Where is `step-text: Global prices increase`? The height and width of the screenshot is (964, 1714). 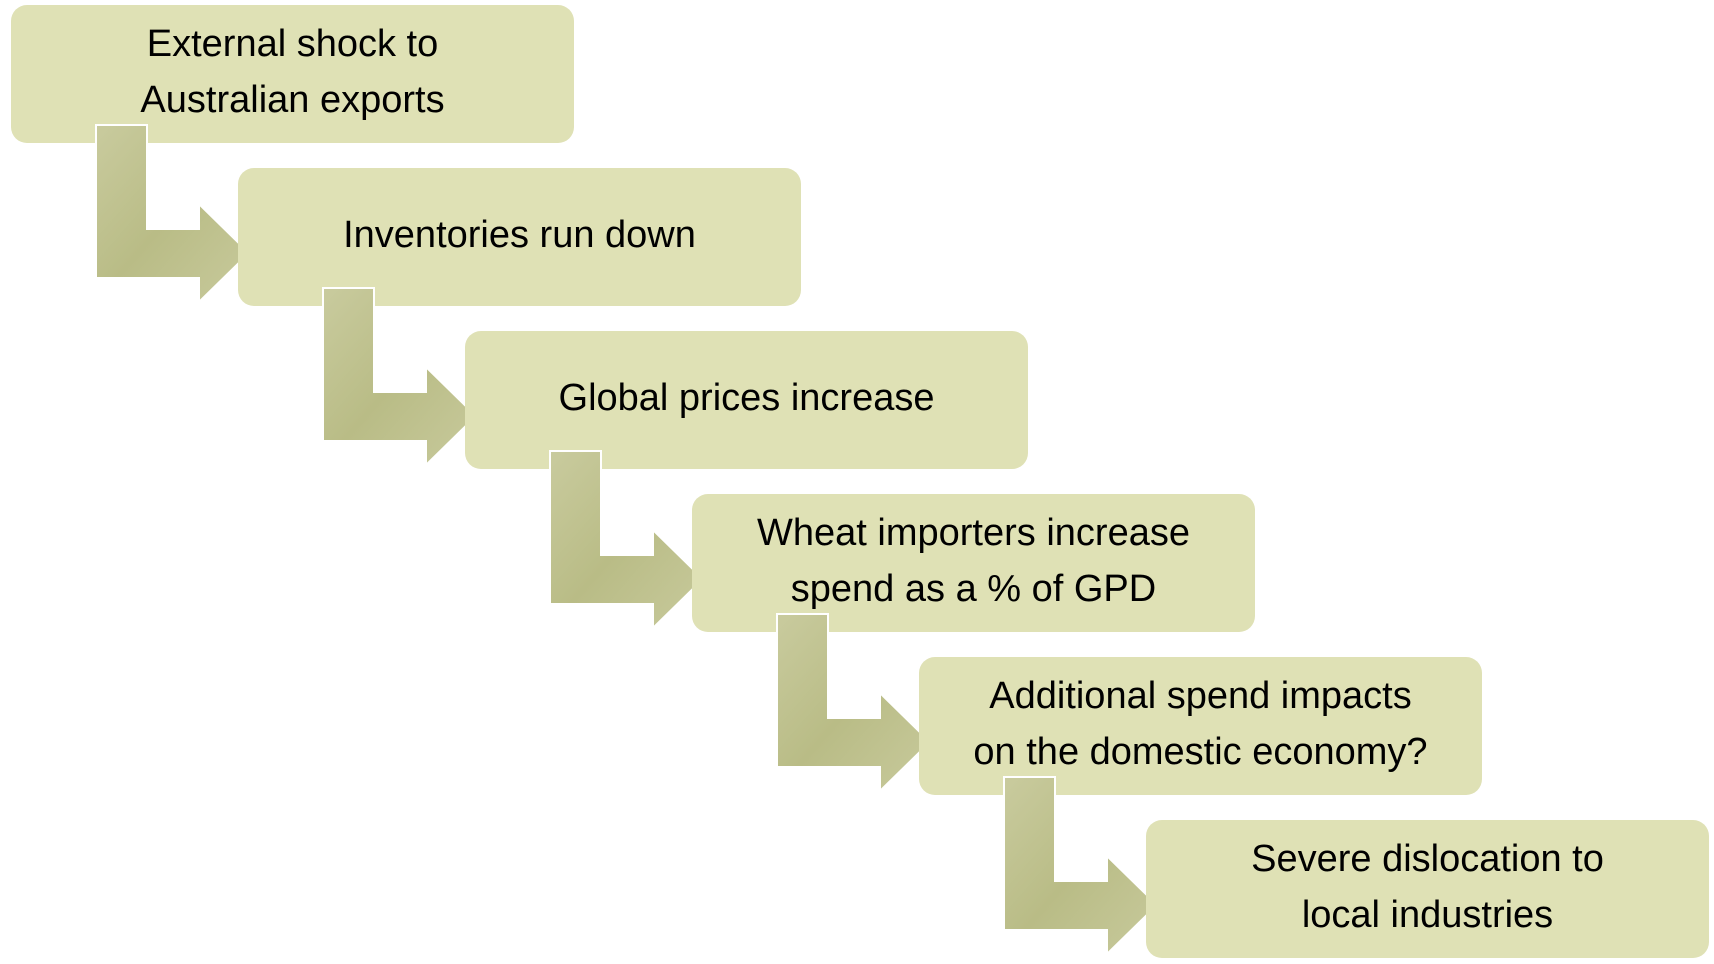 step-text: Global prices increase is located at coordinates (747, 398).